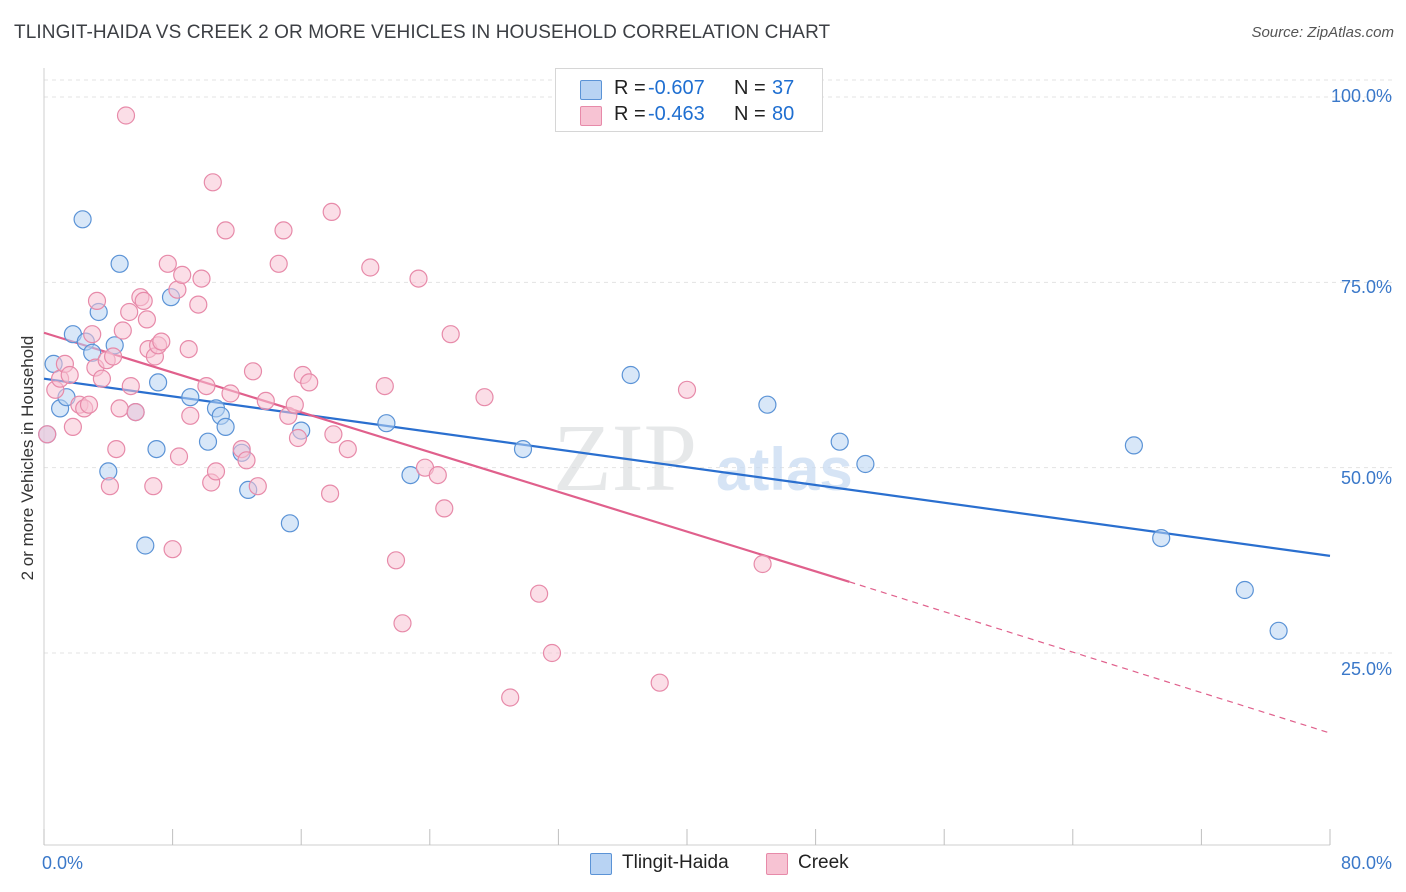 Image resolution: width=1406 pixels, height=892 pixels. I want to click on watermark-atlas: atlas, so click(784, 469).